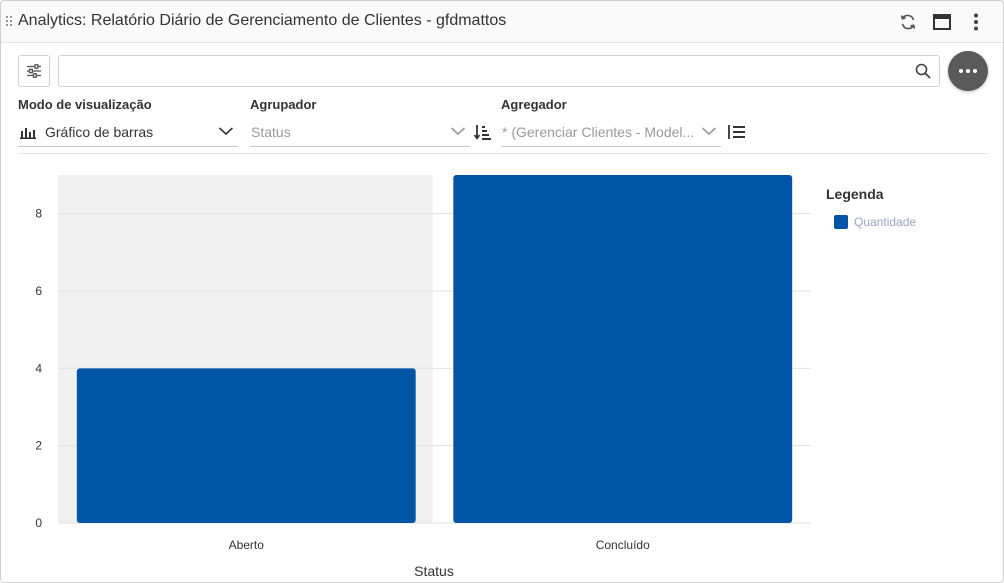  What do you see at coordinates (38, 291) in the screenshot?
I see `y-tick-label: 6` at bounding box center [38, 291].